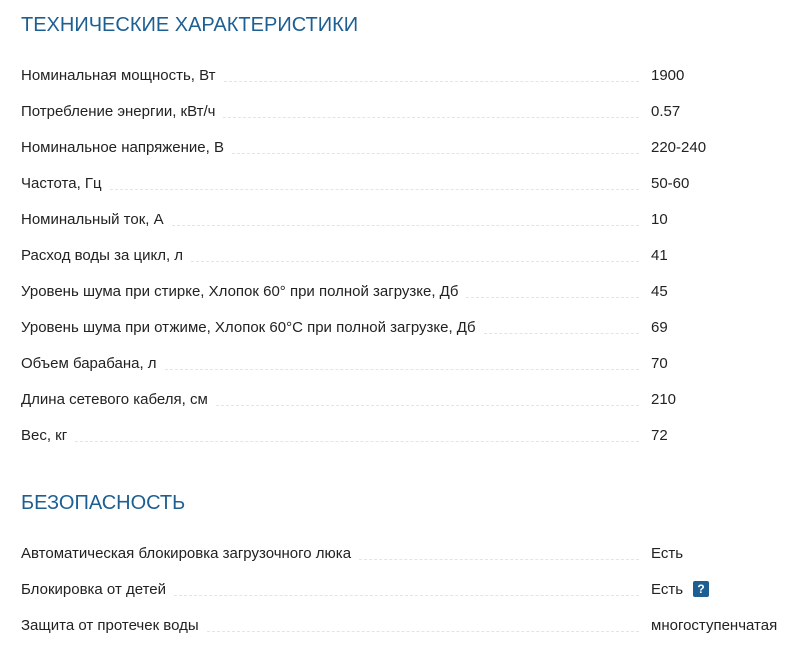 This screenshot has height=646, width=785. I want to click on spec-value: 45, so click(659, 291).